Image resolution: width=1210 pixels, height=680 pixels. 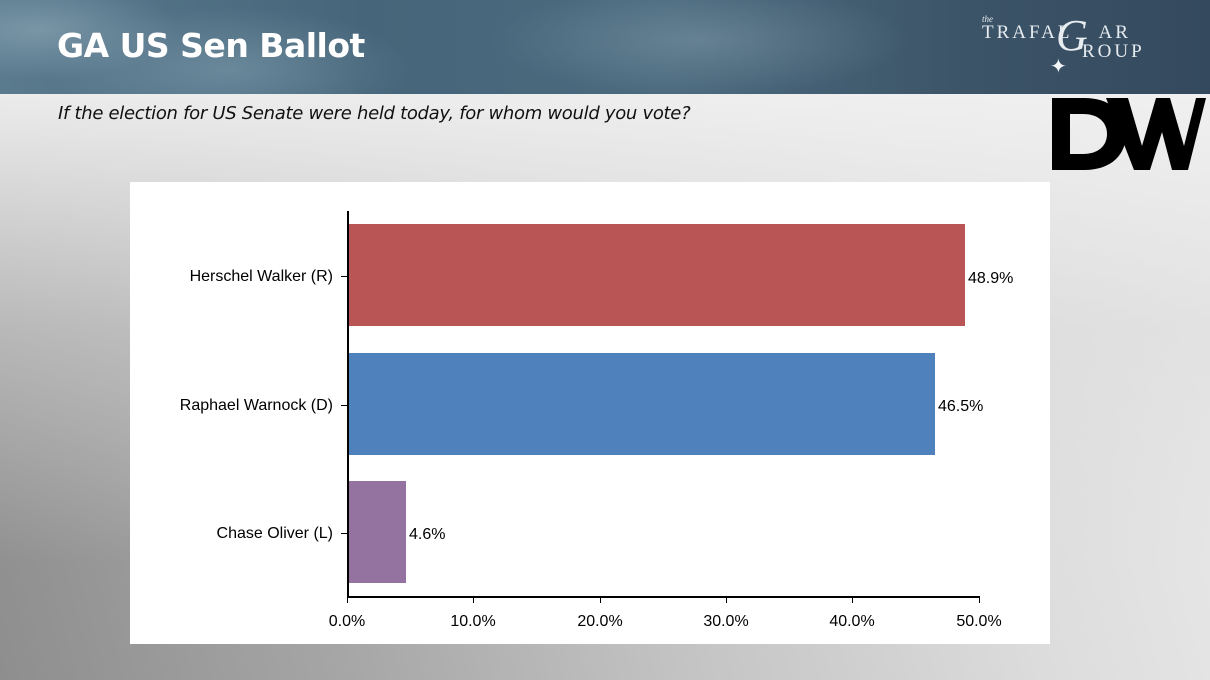 What do you see at coordinates (600, 621) in the screenshot?
I see `x-tick-label: 20.0%` at bounding box center [600, 621].